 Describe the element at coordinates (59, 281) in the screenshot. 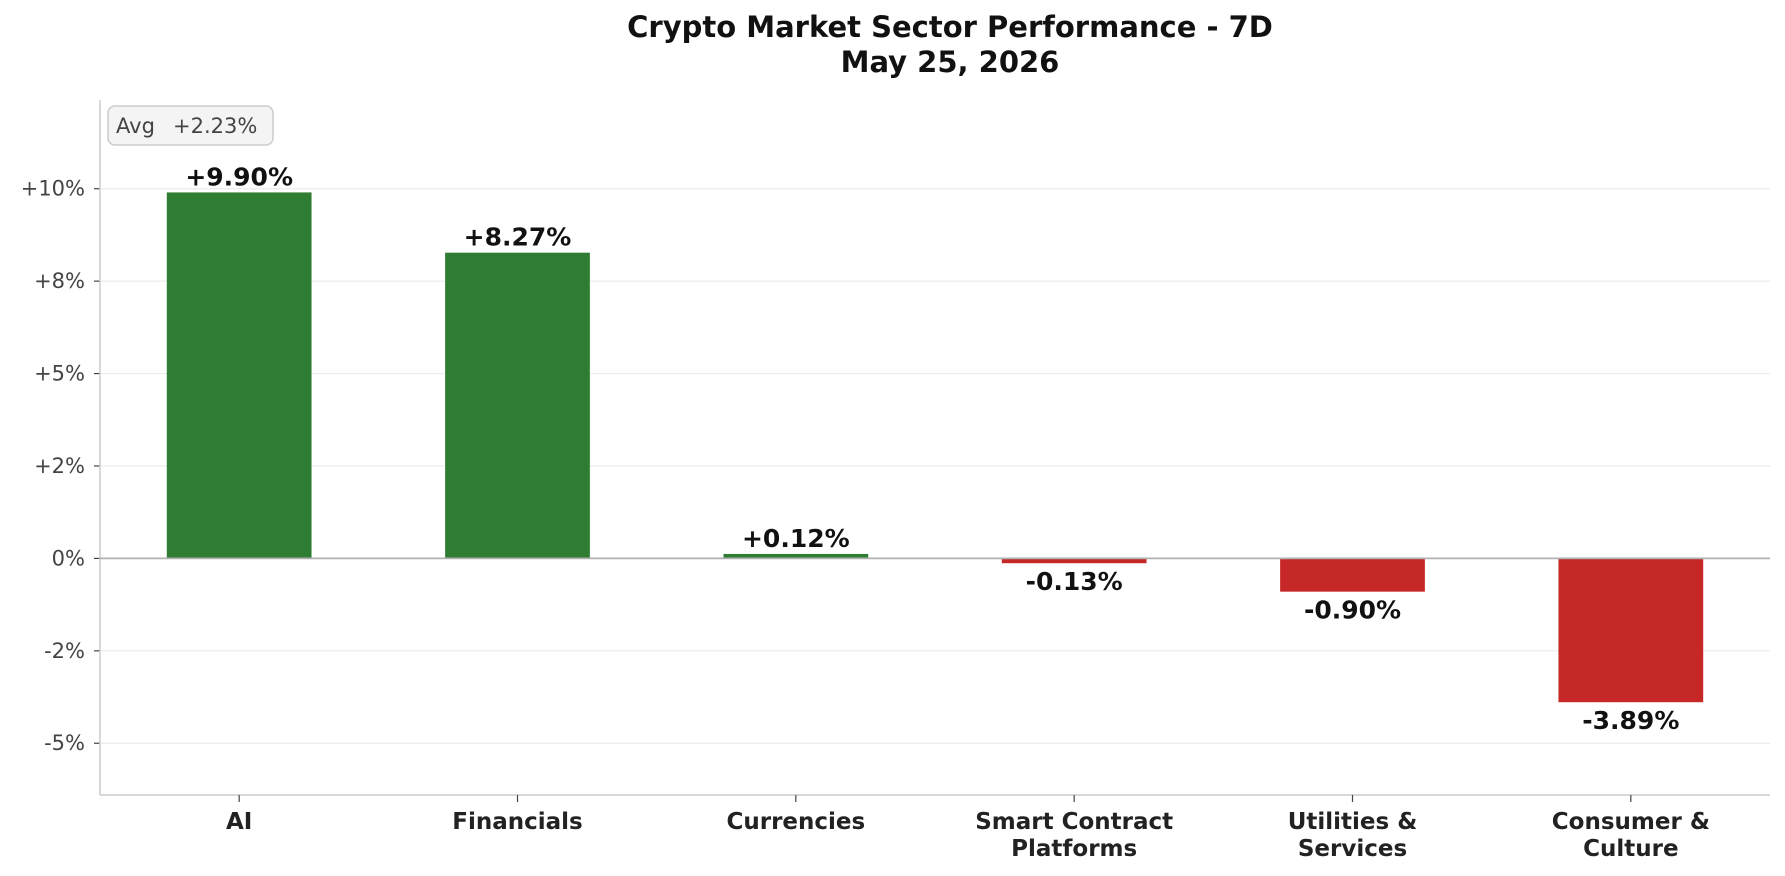

I see `y-tick-label: +8%` at that location.